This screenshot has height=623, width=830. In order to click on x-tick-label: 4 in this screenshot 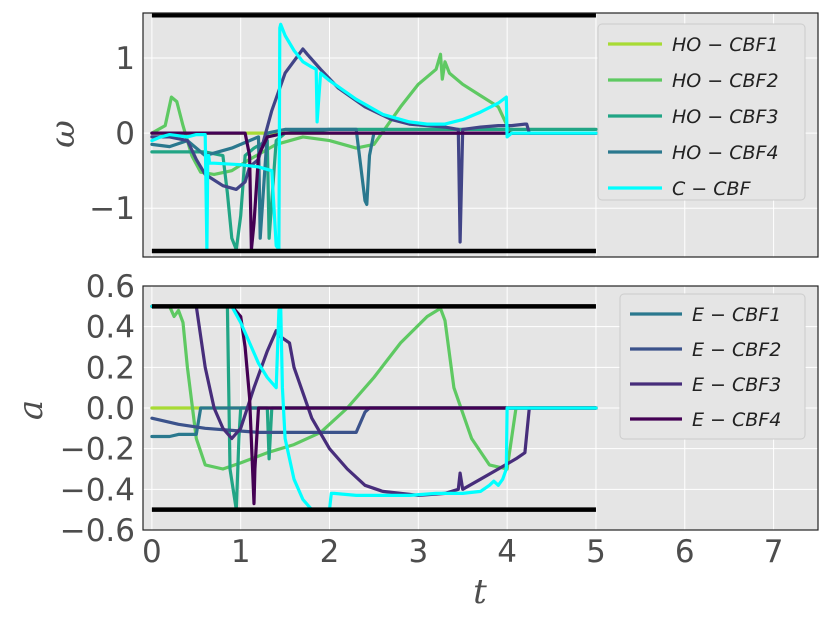, I will do `click(507, 552)`.